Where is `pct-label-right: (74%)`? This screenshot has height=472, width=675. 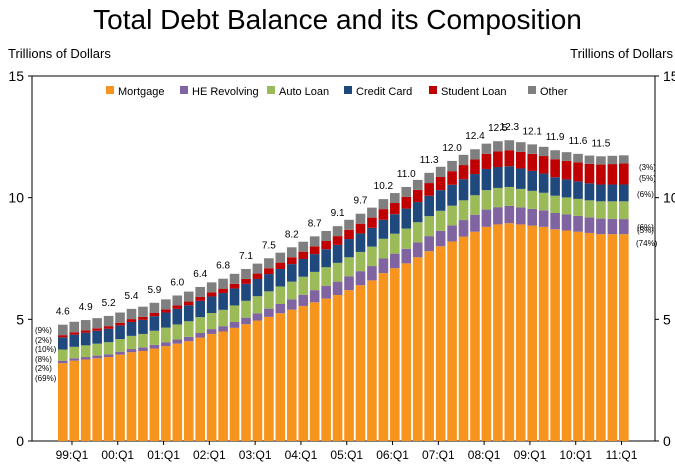
pct-label-right: (74%) is located at coordinates (647, 243).